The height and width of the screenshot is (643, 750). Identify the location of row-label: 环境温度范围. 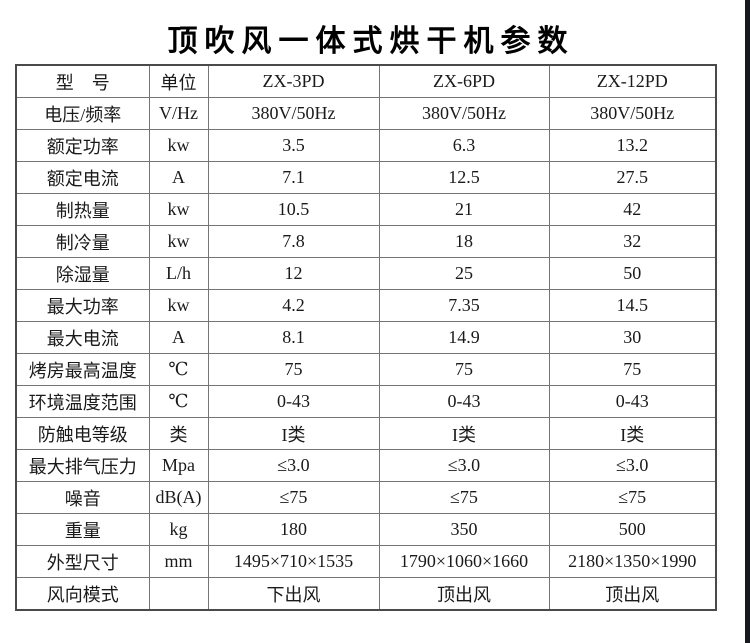
(82, 401).